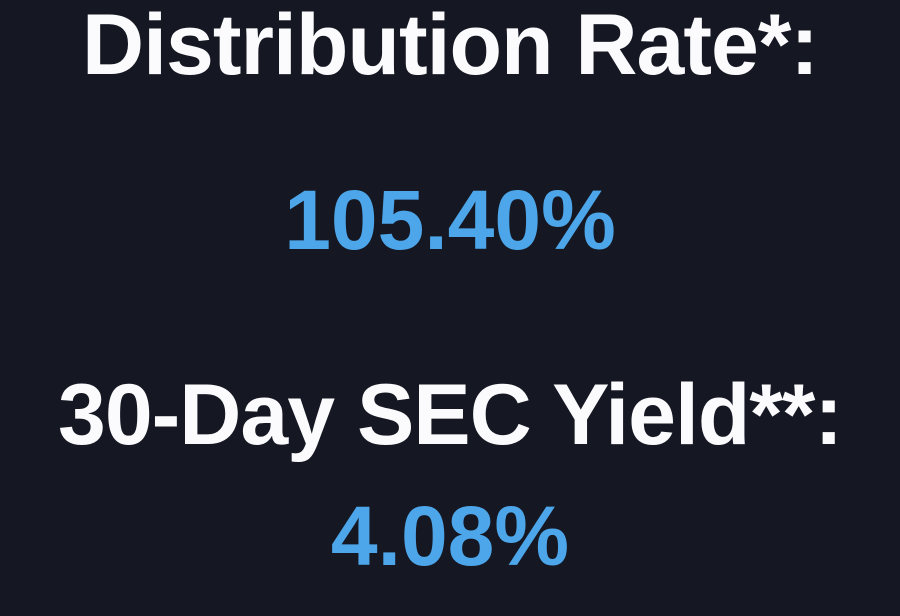 Image resolution: width=900 pixels, height=616 pixels. What do you see at coordinates (450, 46) in the screenshot?
I see `distribution-rate-label: Distribution Rate*:` at bounding box center [450, 46].